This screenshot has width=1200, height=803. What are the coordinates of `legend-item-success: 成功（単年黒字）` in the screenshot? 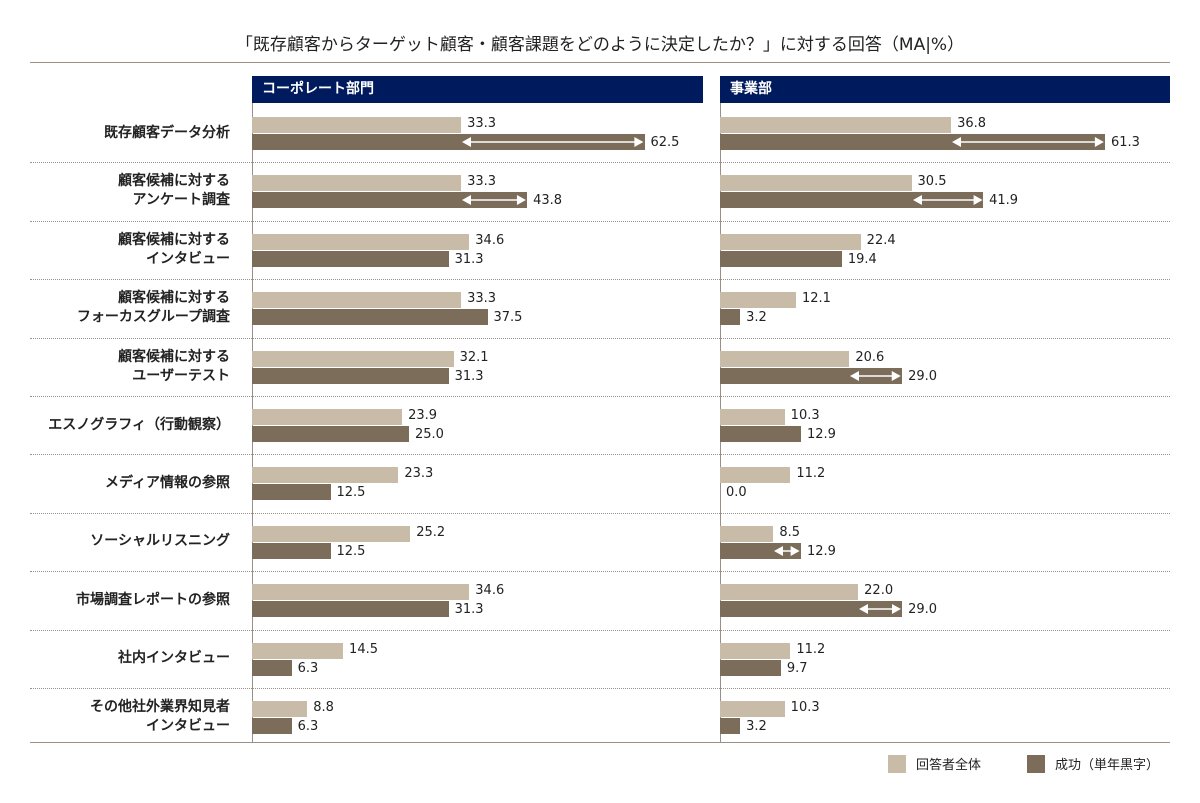 It's located at (1093, 763).